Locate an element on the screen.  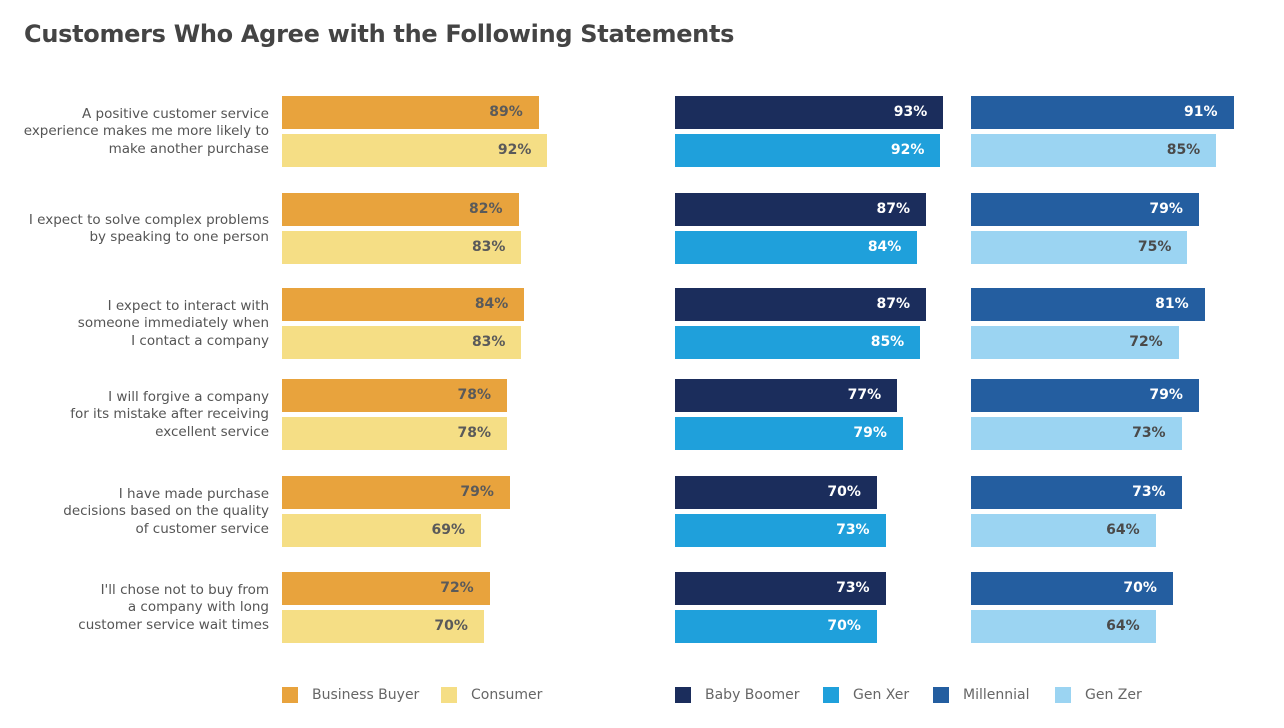
bar-business-buyer: 84% is located at coordinates (403, 304).